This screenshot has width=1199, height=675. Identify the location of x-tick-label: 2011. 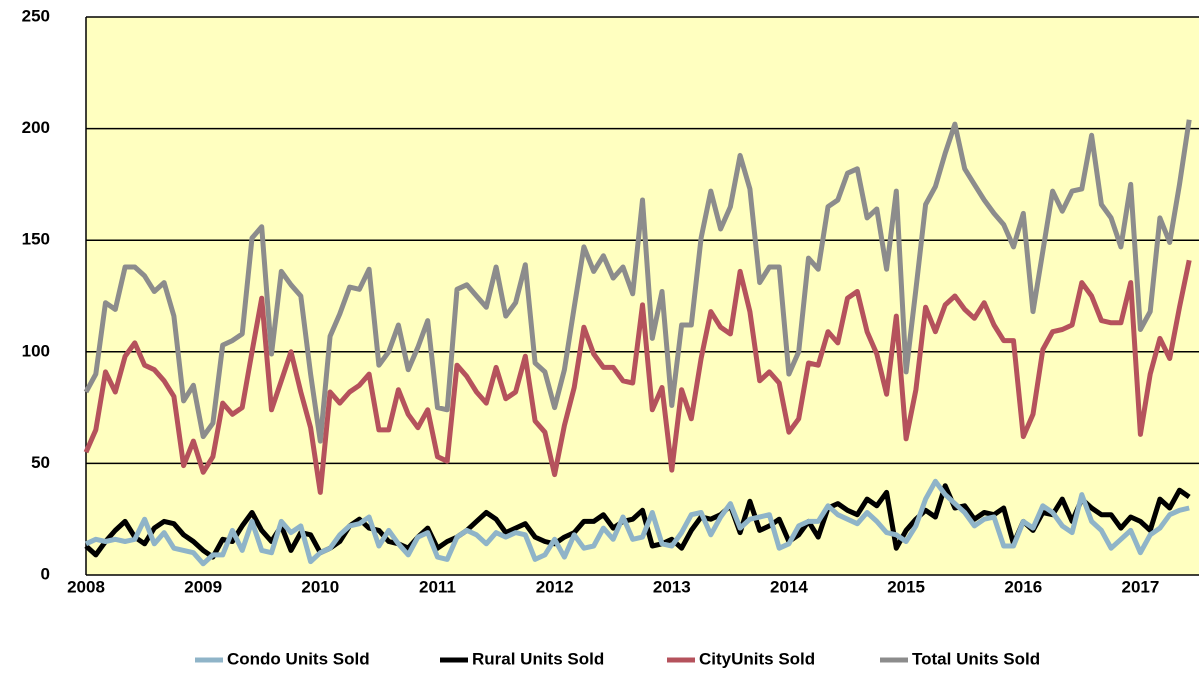
(437, 586).